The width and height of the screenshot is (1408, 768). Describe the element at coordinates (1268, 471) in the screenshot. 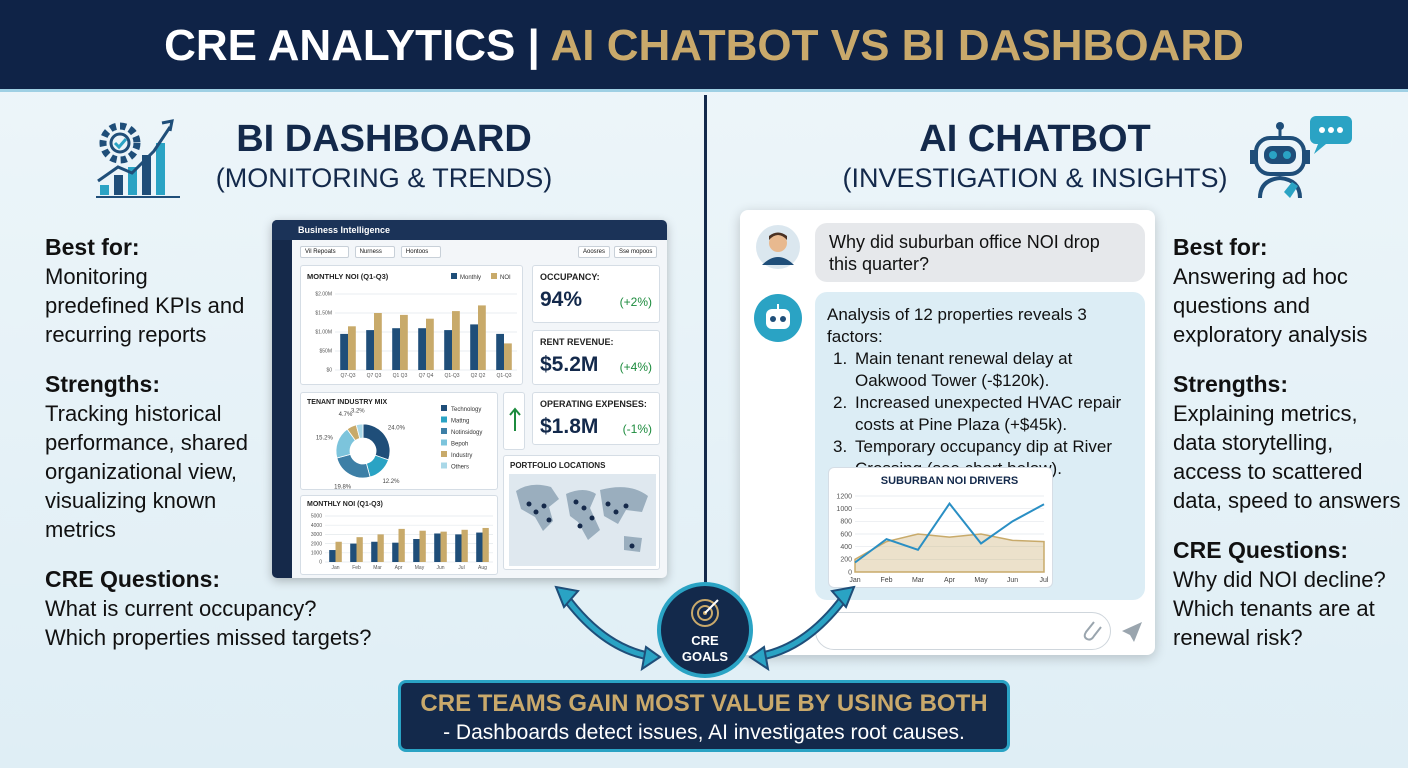

I see `section-line: access to scattered` at that location.